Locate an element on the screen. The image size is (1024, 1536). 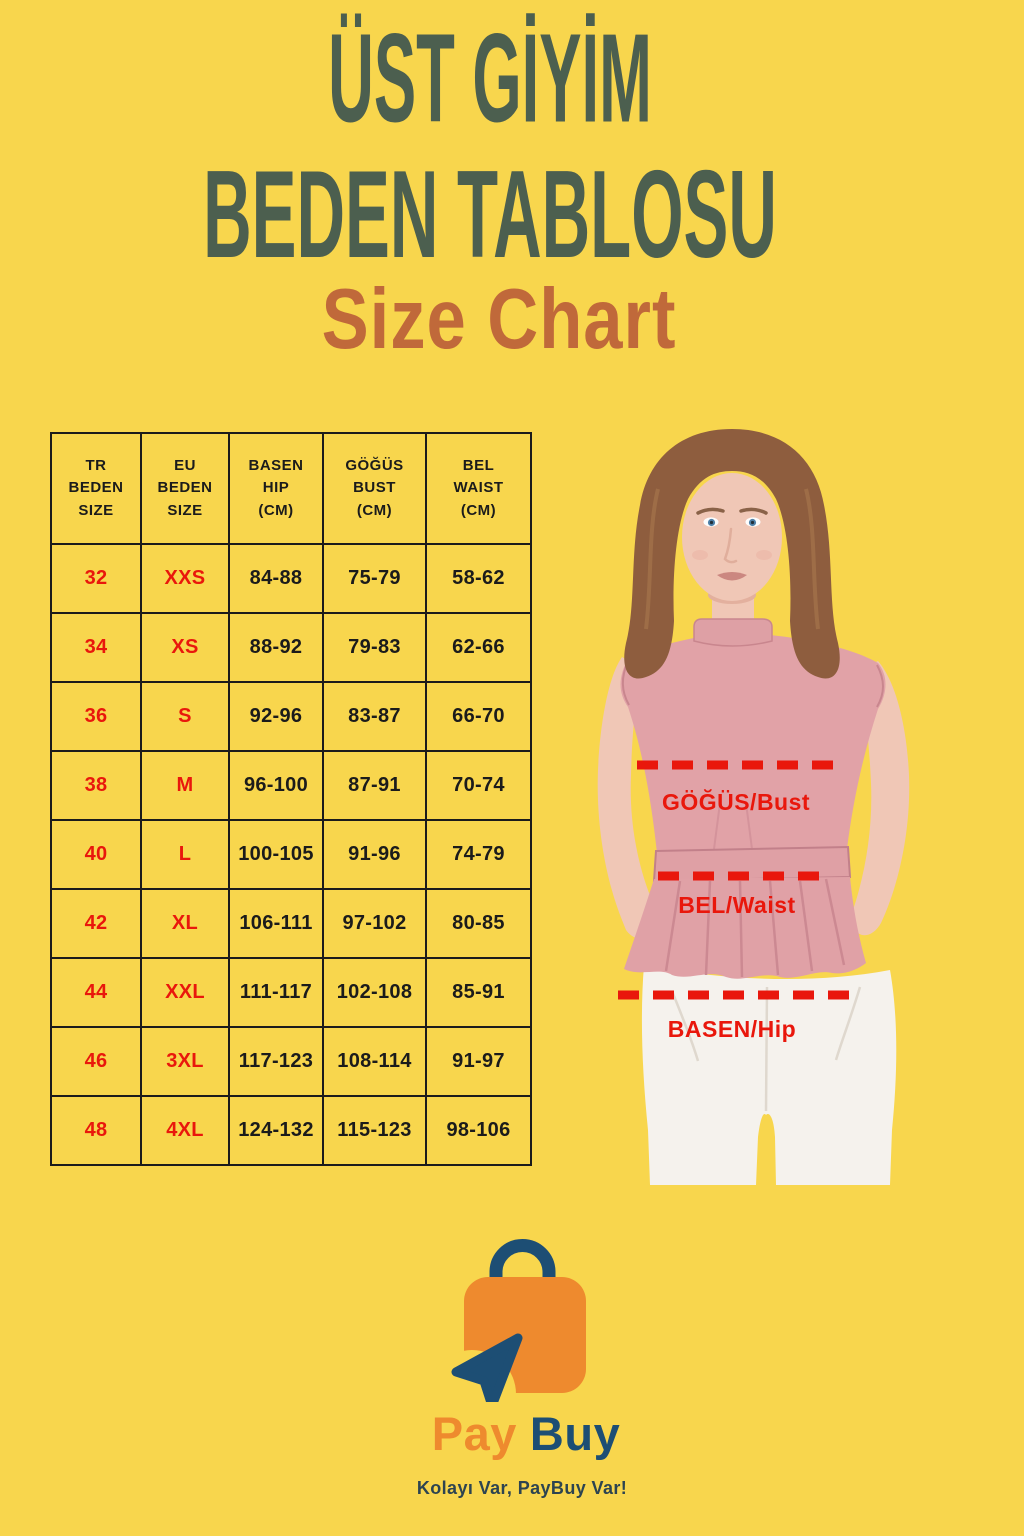
bust-measure-label: GÖĞÜS/Bust is located at coordinates (736, 801).